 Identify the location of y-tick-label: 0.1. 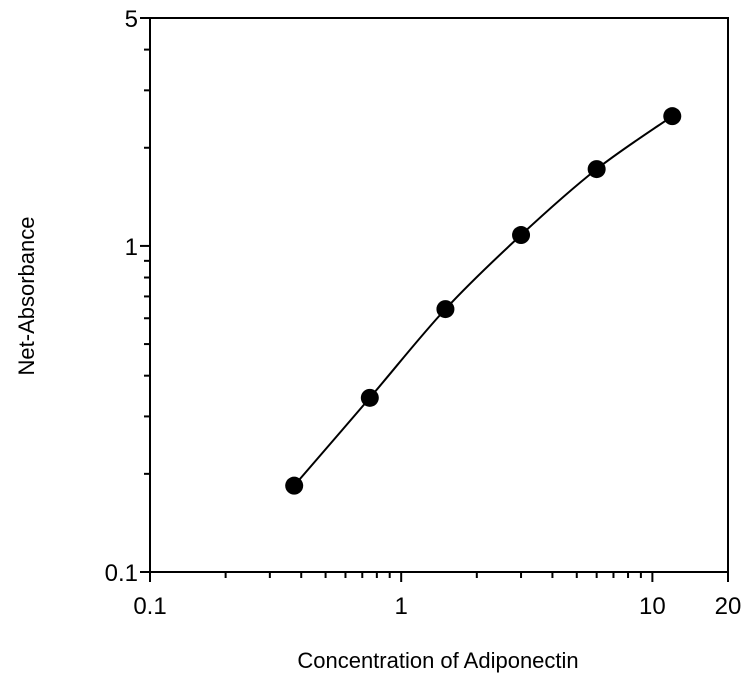
(121, 573).